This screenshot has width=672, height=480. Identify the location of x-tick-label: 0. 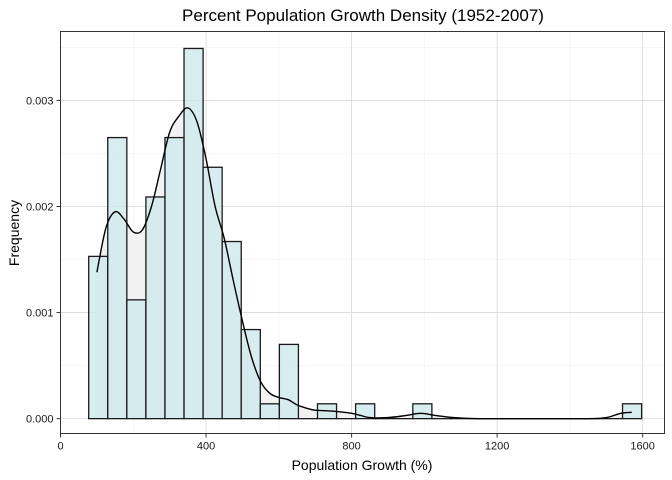
(60, 447).